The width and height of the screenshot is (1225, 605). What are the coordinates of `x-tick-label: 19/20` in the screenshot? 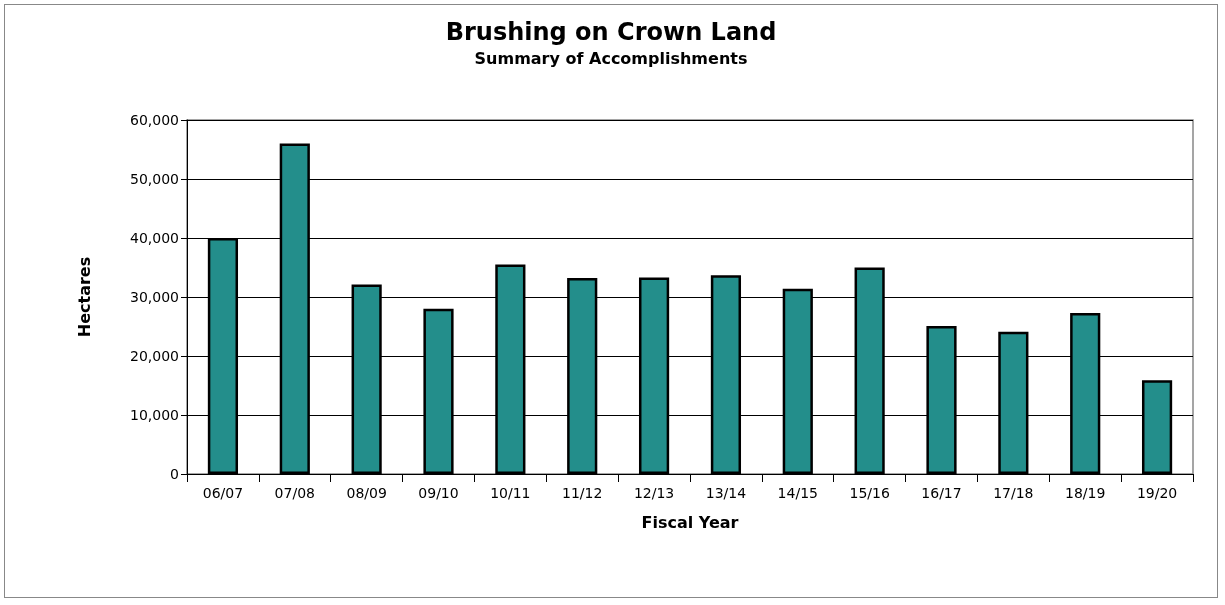 It's located at (1157, 493).